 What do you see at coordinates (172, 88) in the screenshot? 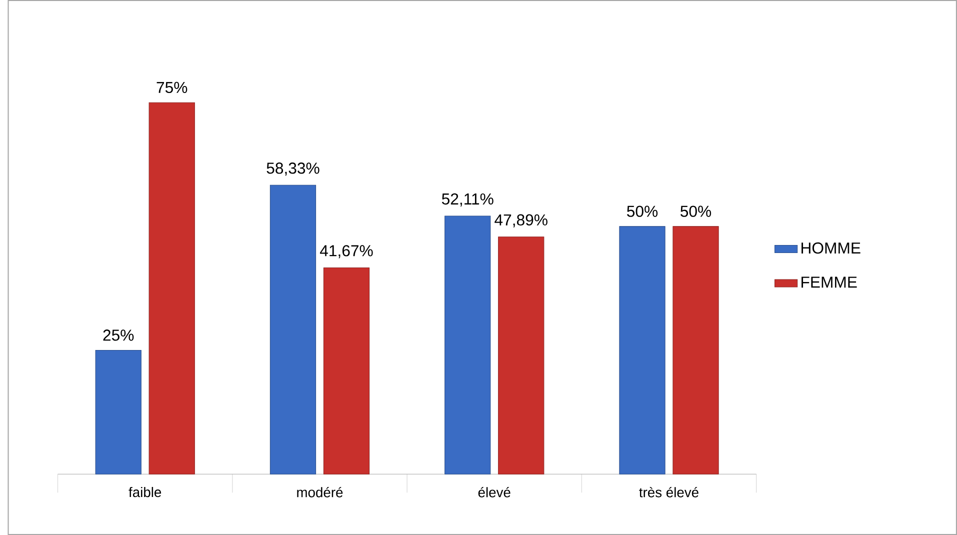
I see `data-label: 75%` at bounding box center [172, 88].